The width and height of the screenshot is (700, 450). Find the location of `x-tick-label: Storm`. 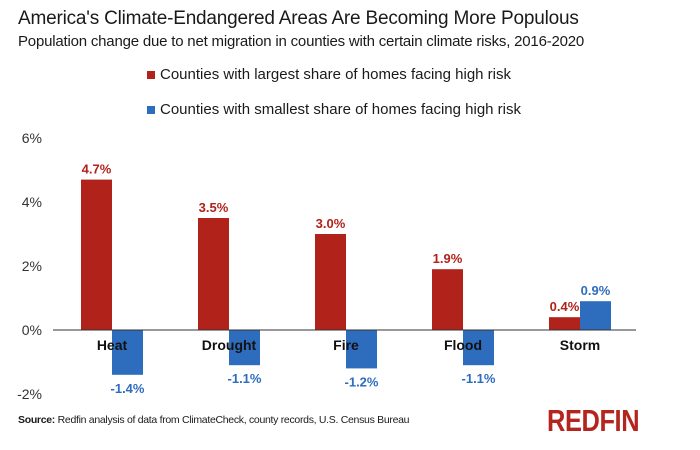

x-tick-label: Storm is located at coordinates (580, 345).